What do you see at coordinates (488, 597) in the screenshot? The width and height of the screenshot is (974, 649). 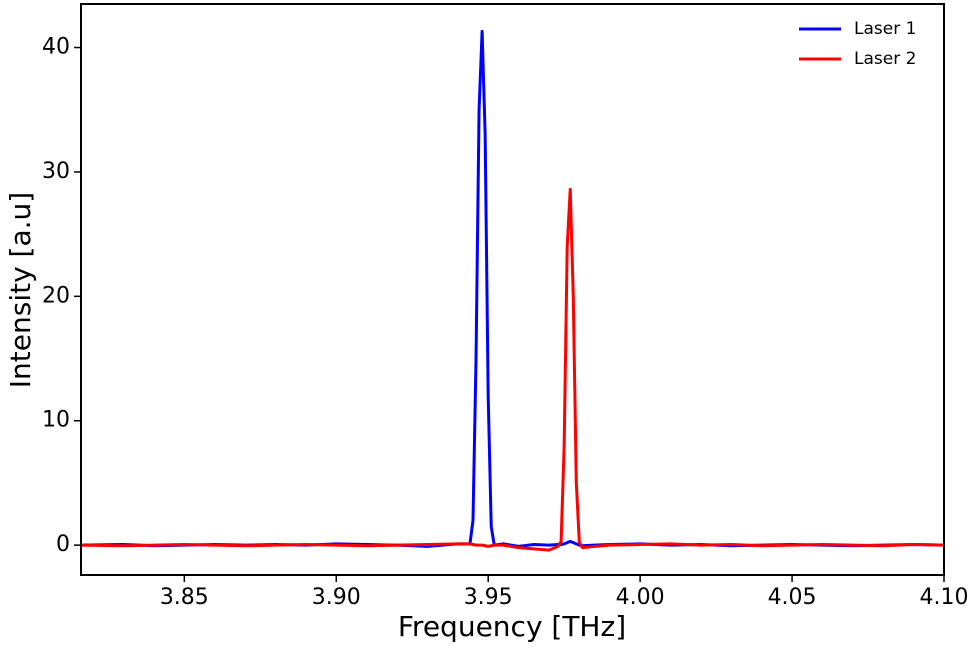 I see `x-tick-label: 3.95` at bounding box center [488, 597].